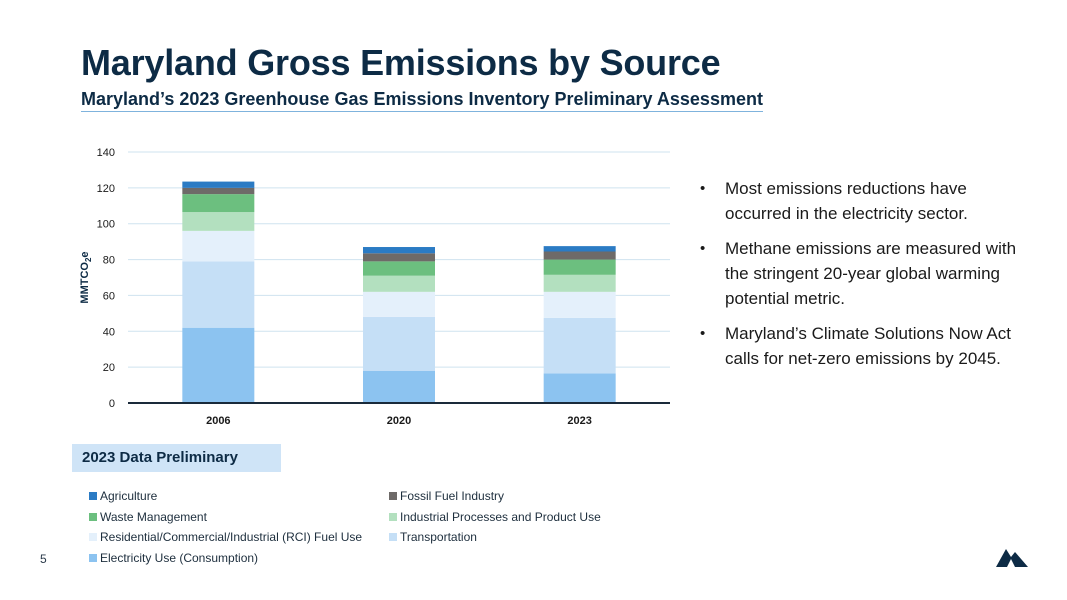  Describe the element at coordinates (109, 296) in the screenshot. I see `y-tick-label: 60` at that location.